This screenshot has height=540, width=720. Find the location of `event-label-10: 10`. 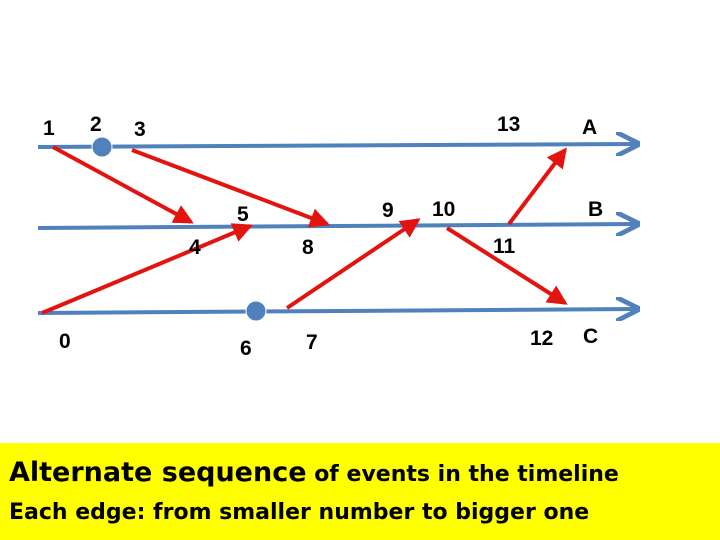

event-label-10: 10 is located at coordinates (443, 209).